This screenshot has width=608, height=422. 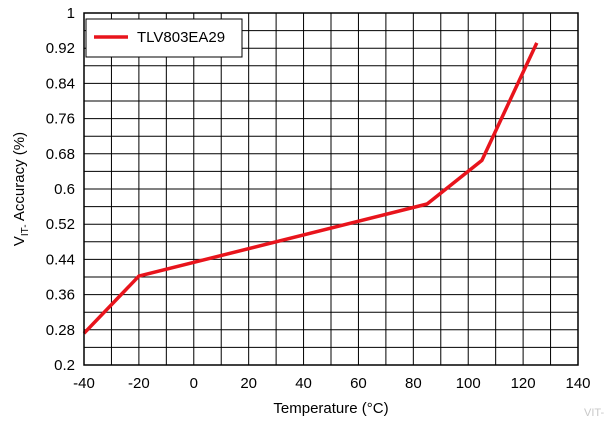 I want to click on y-tick-label: 0.44, so click(x=60, y=259).